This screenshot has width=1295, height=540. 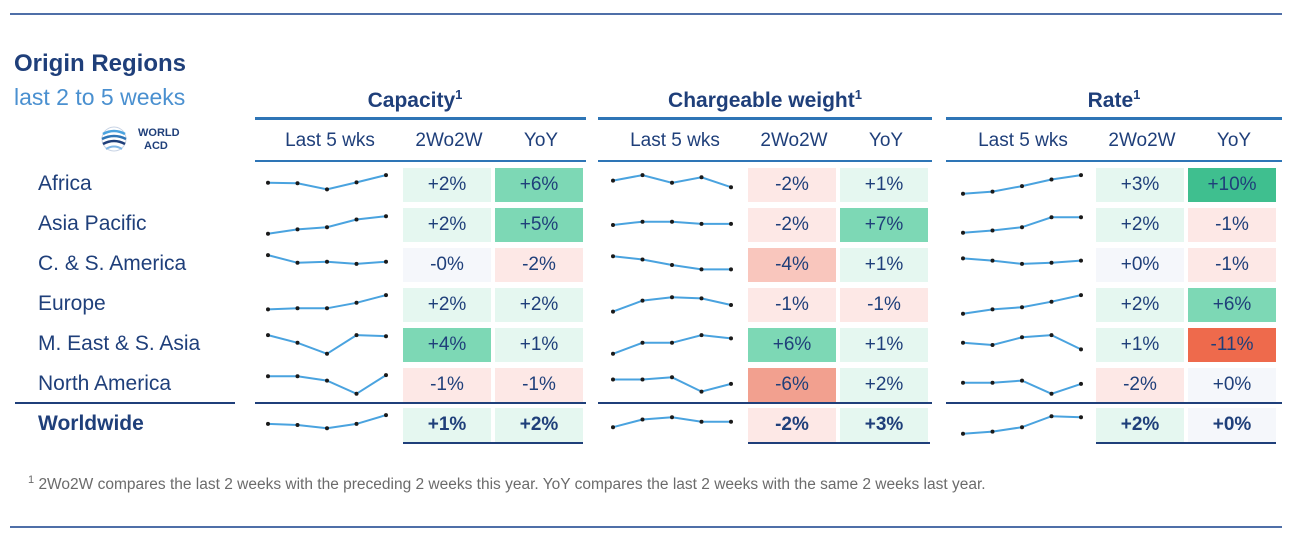 What do you see at coordinates (884, 385) in the screenshot?
I see `value-cell-chargeable-weight-yoy: +2%` at bounding box center [884, 385].